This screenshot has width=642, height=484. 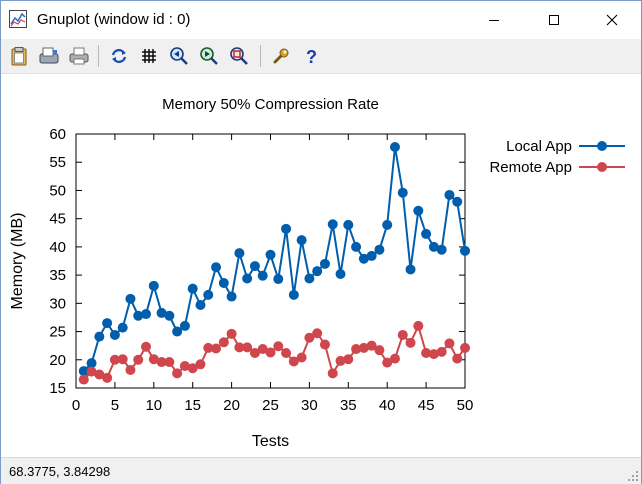 What do you see at coordinates (114, 19) in the screenshot?
I see `window-title: Gnuplot (window id : 0)` at bounding box center [114, 19].